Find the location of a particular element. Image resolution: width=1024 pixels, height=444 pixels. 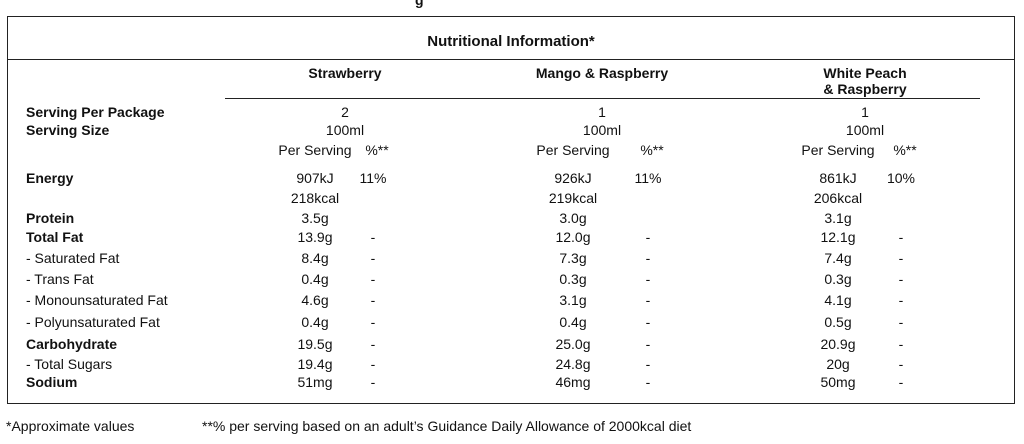

energy-kcal-value: 206kcal is located at coordinates (838, 198).